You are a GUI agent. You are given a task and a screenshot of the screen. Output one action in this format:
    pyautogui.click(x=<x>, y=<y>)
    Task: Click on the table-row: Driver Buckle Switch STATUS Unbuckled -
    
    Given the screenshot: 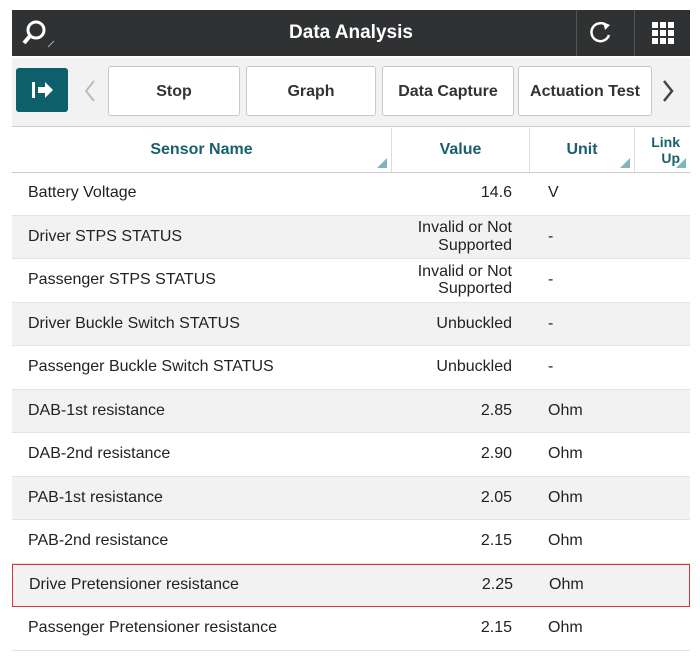 What is the action you would take?
    pyautogui.click(x=351, y=324)
    